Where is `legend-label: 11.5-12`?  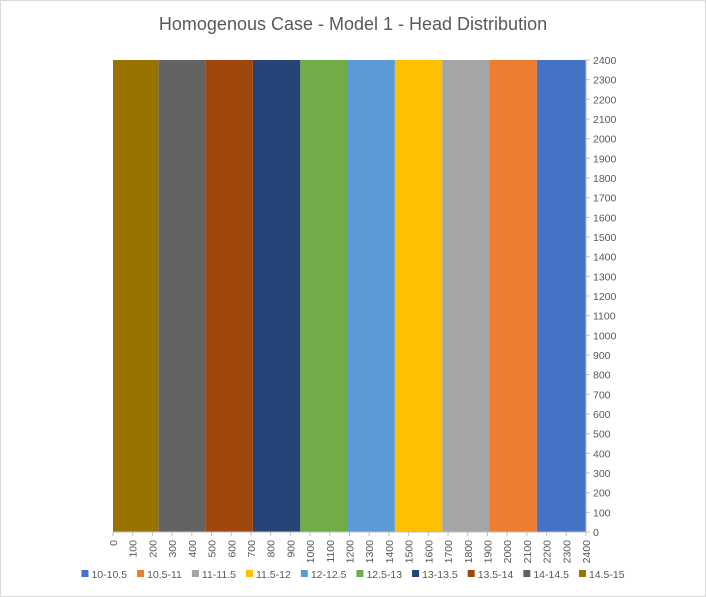
legend-label: 11.5-12 is located at coordinates (273, 575).